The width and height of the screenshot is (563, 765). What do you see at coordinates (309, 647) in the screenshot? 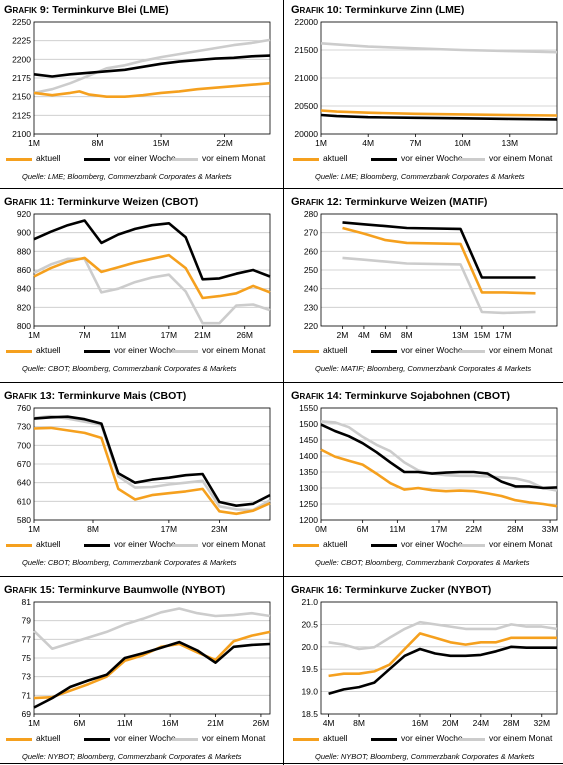
I see `y-tick-label: 20.0` at bounding box center [309, 647].